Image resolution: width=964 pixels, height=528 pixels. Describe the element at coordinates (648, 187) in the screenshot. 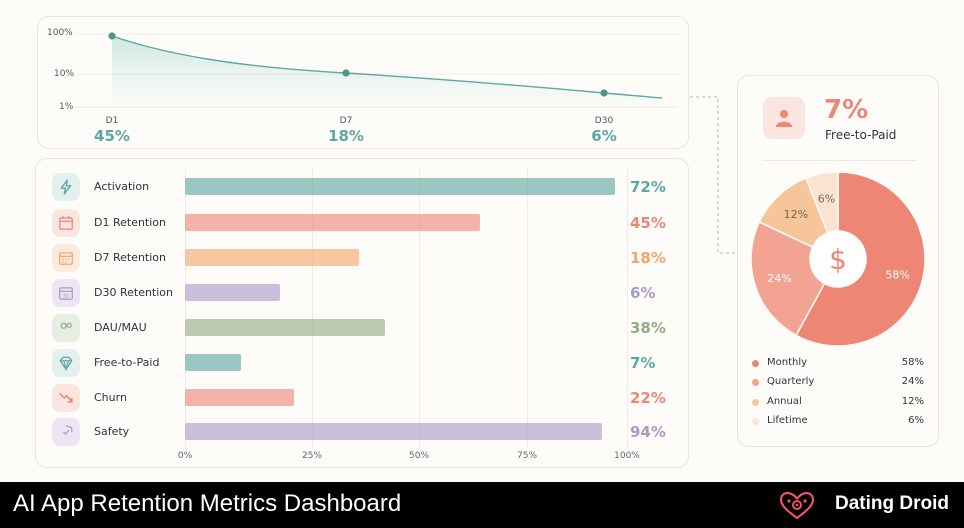

I see `metric-value: 72%` at that location.